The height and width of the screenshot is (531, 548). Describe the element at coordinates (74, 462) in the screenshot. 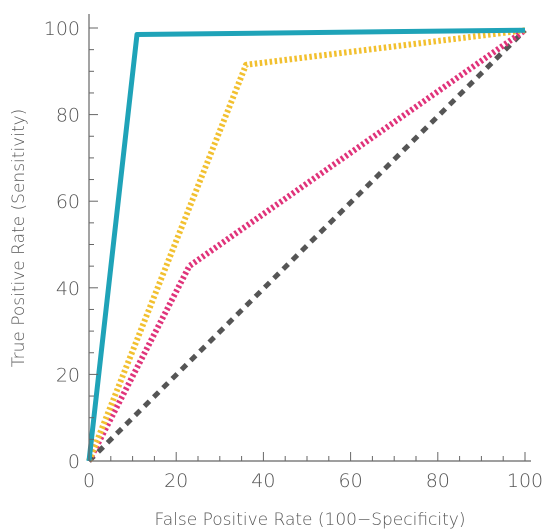

I see `y-tick-label: 0` at that location.